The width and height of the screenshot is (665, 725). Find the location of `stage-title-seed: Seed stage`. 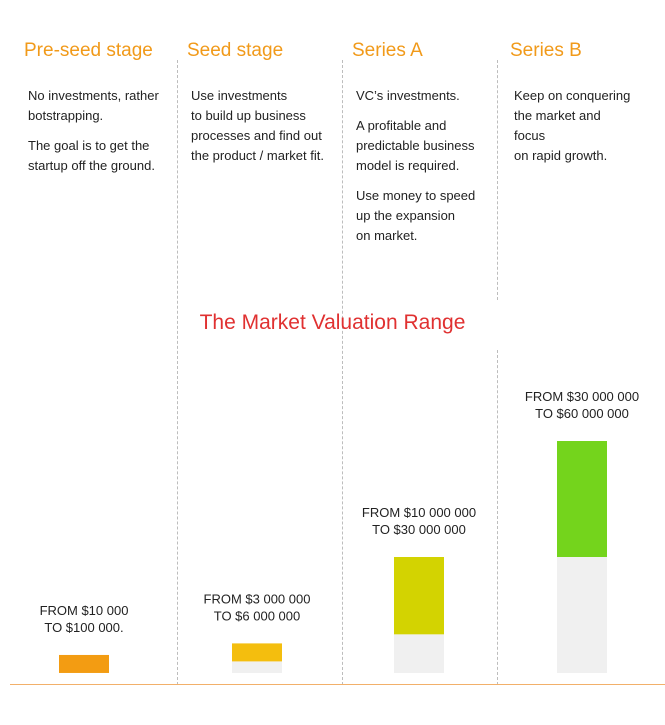

stage-title-seed: Seed stage is located at coordinates (235, 50).